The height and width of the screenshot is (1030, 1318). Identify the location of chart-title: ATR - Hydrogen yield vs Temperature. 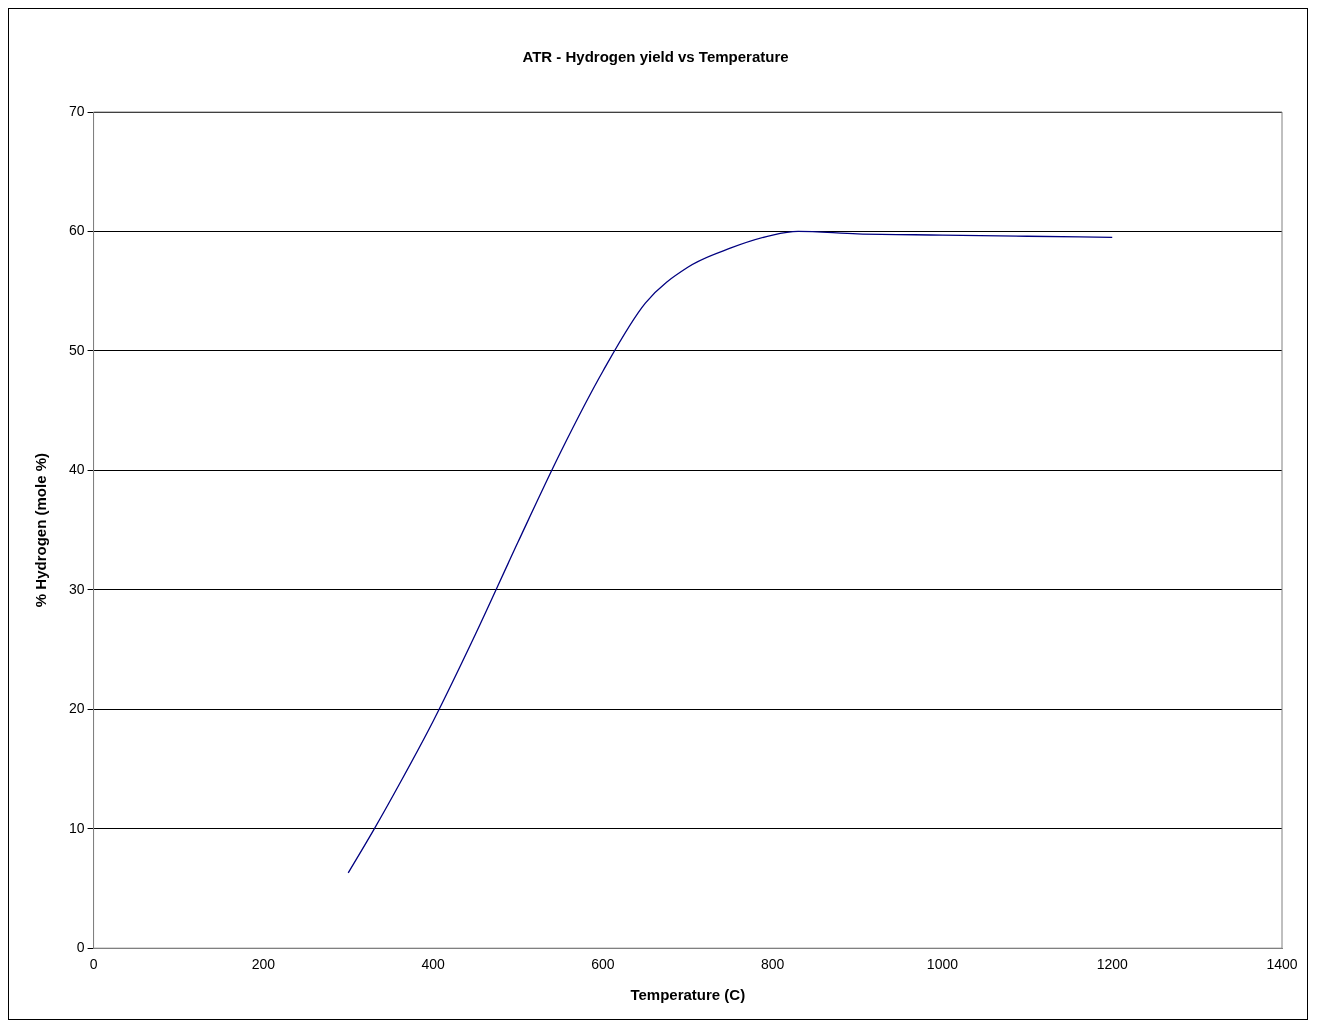
(655, 57).